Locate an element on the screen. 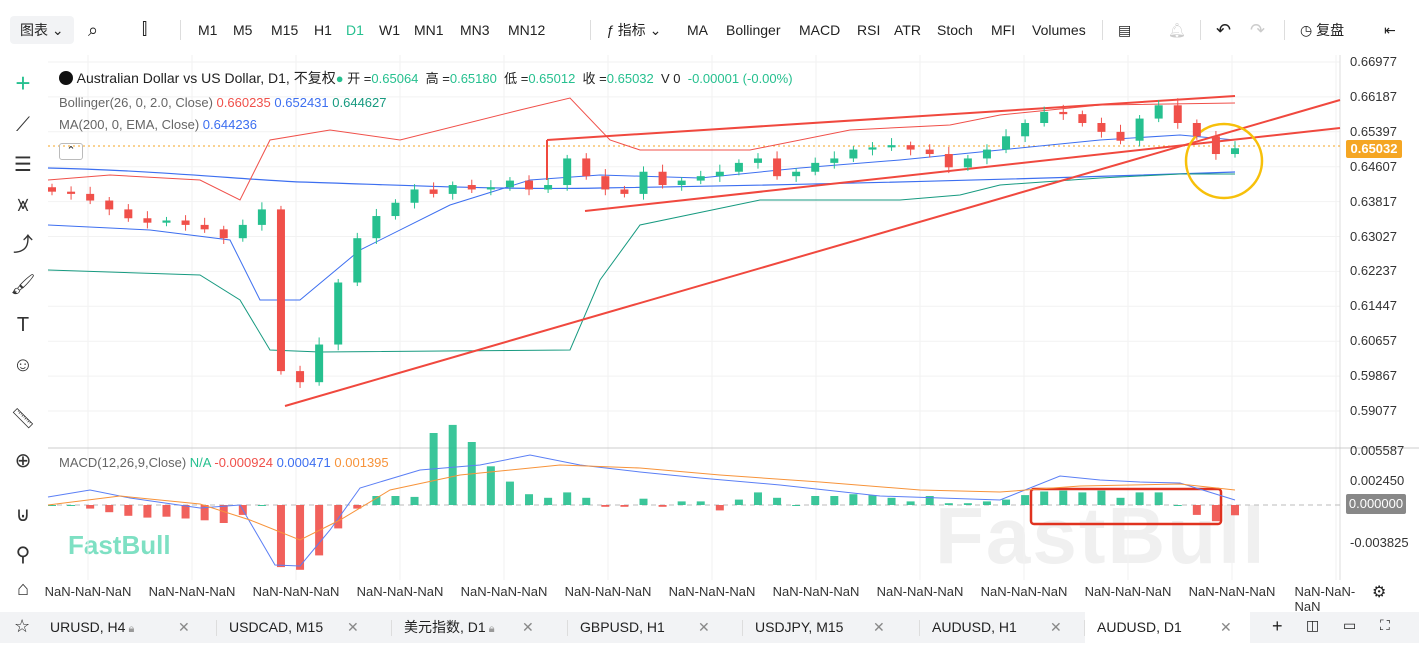  indicator-volumes: Volumes is located at coordinates (1059, 30).